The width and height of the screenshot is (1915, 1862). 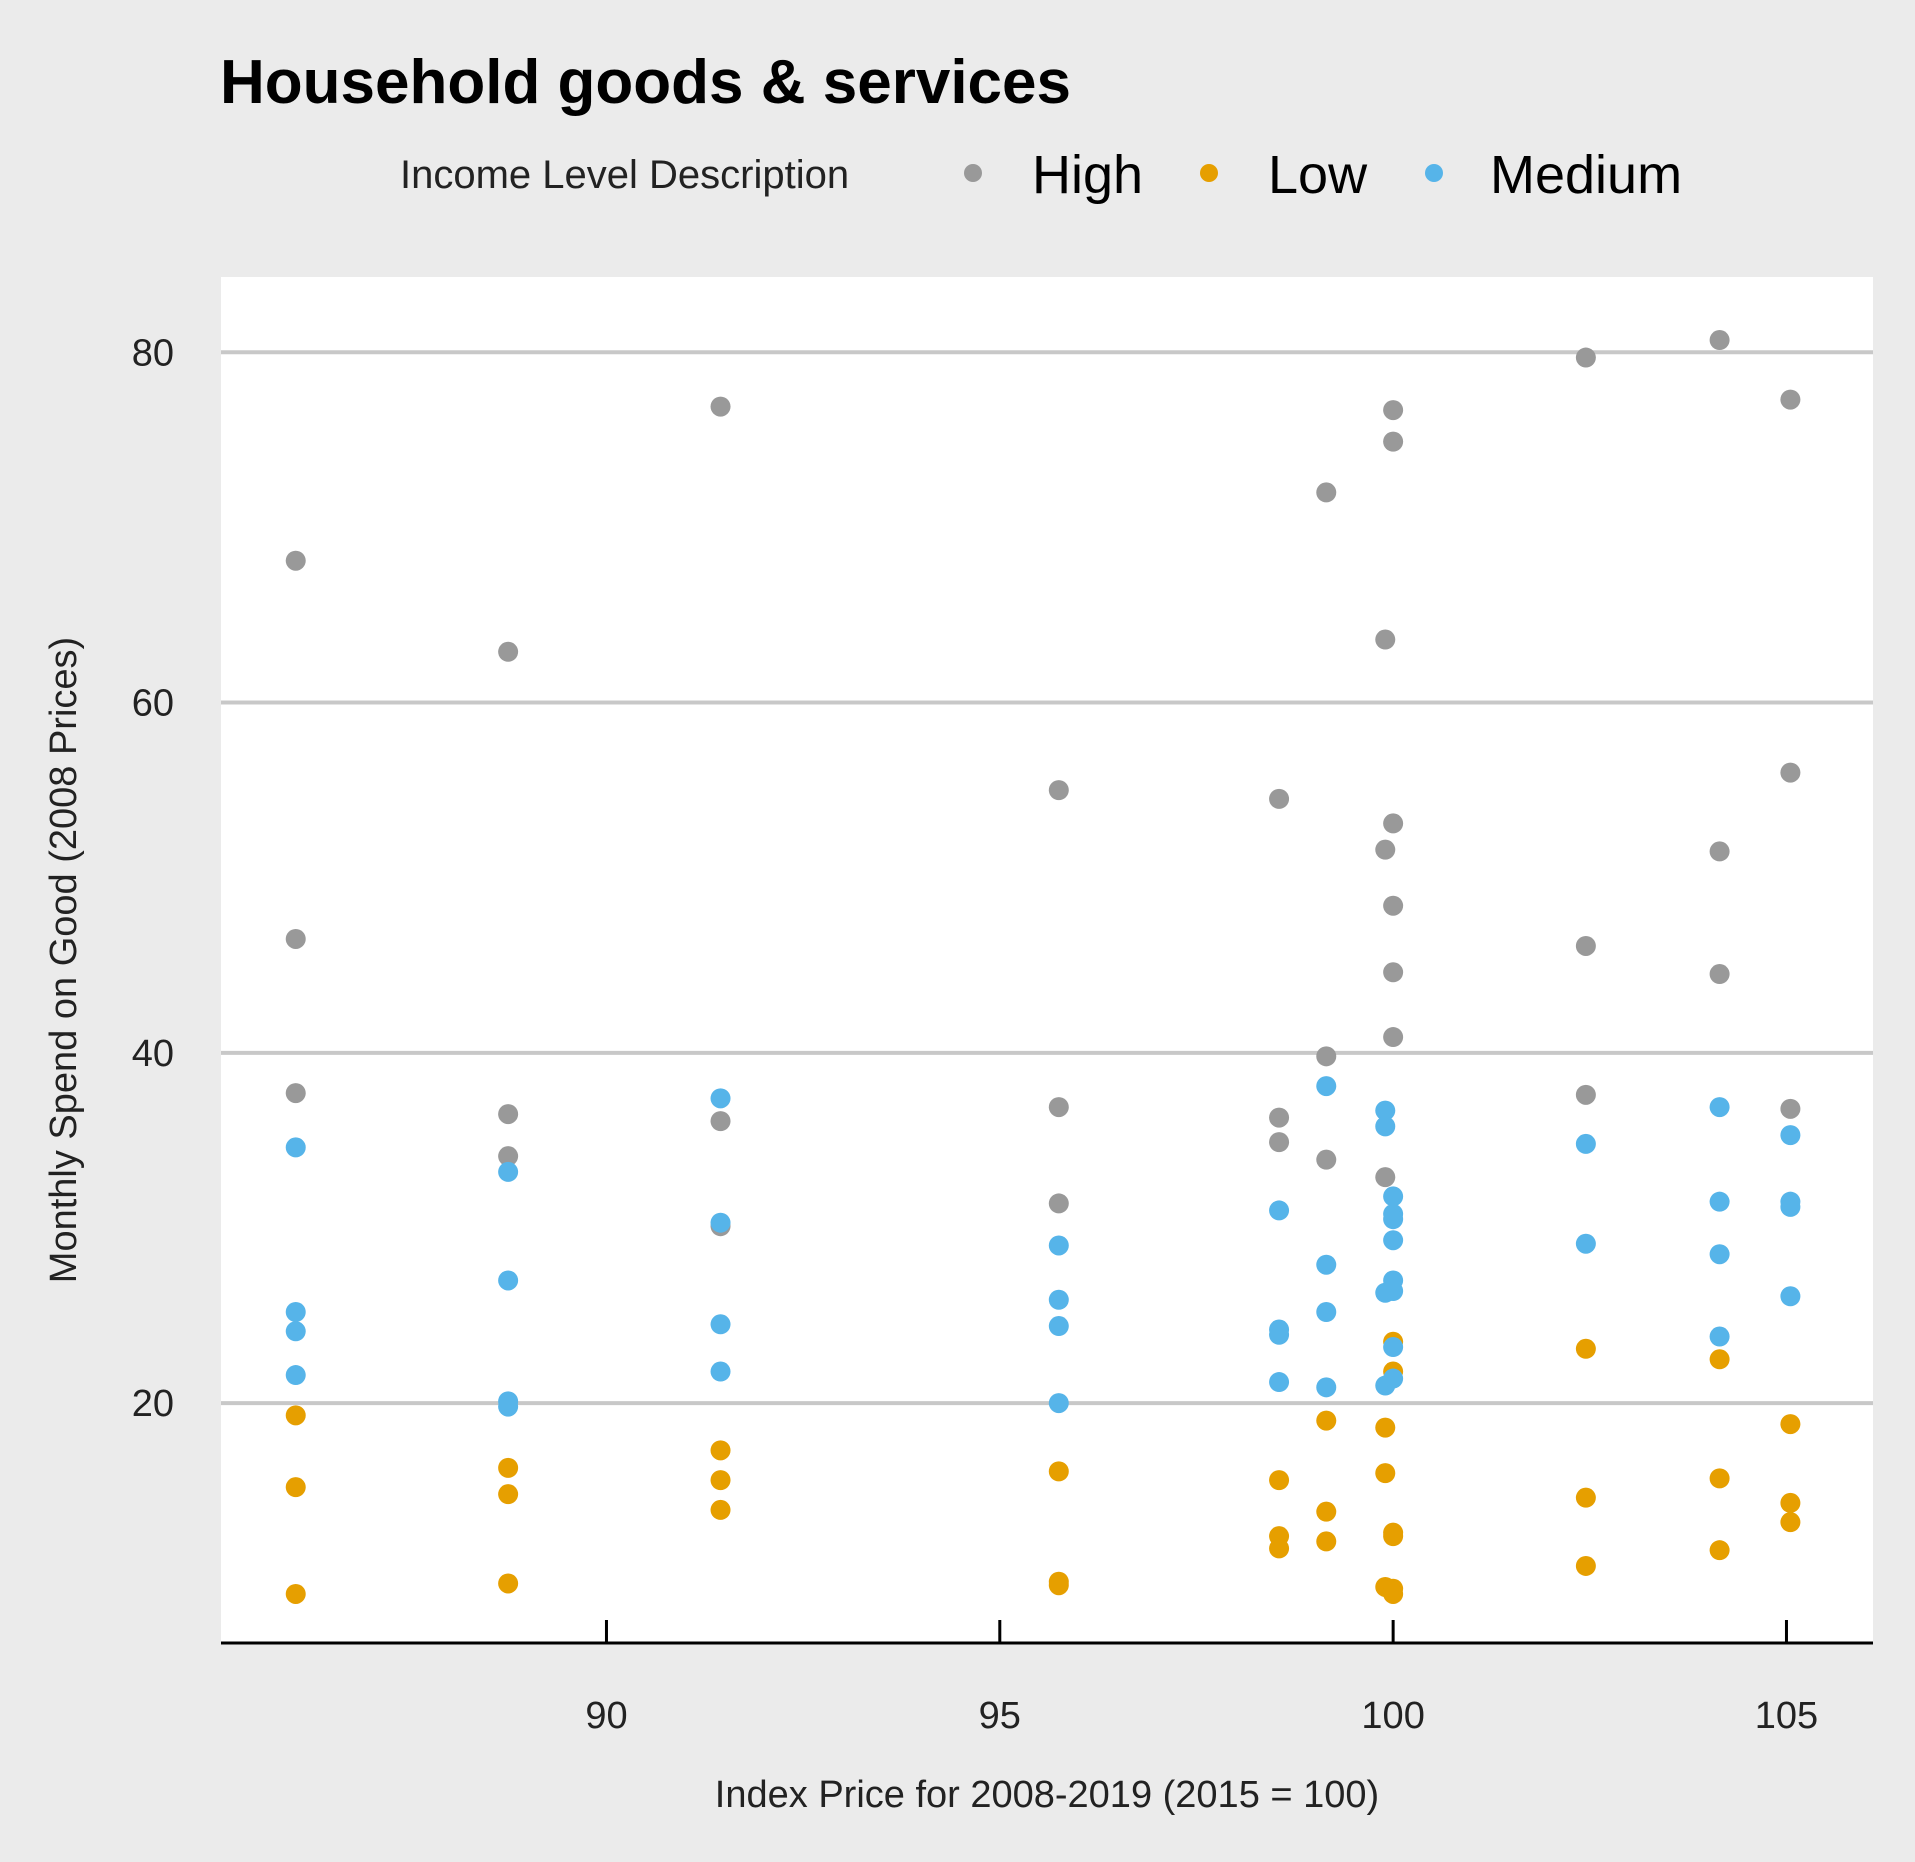 I want to click on x-ticks: 90 95 100 105, so click(x=1201, y=1678).